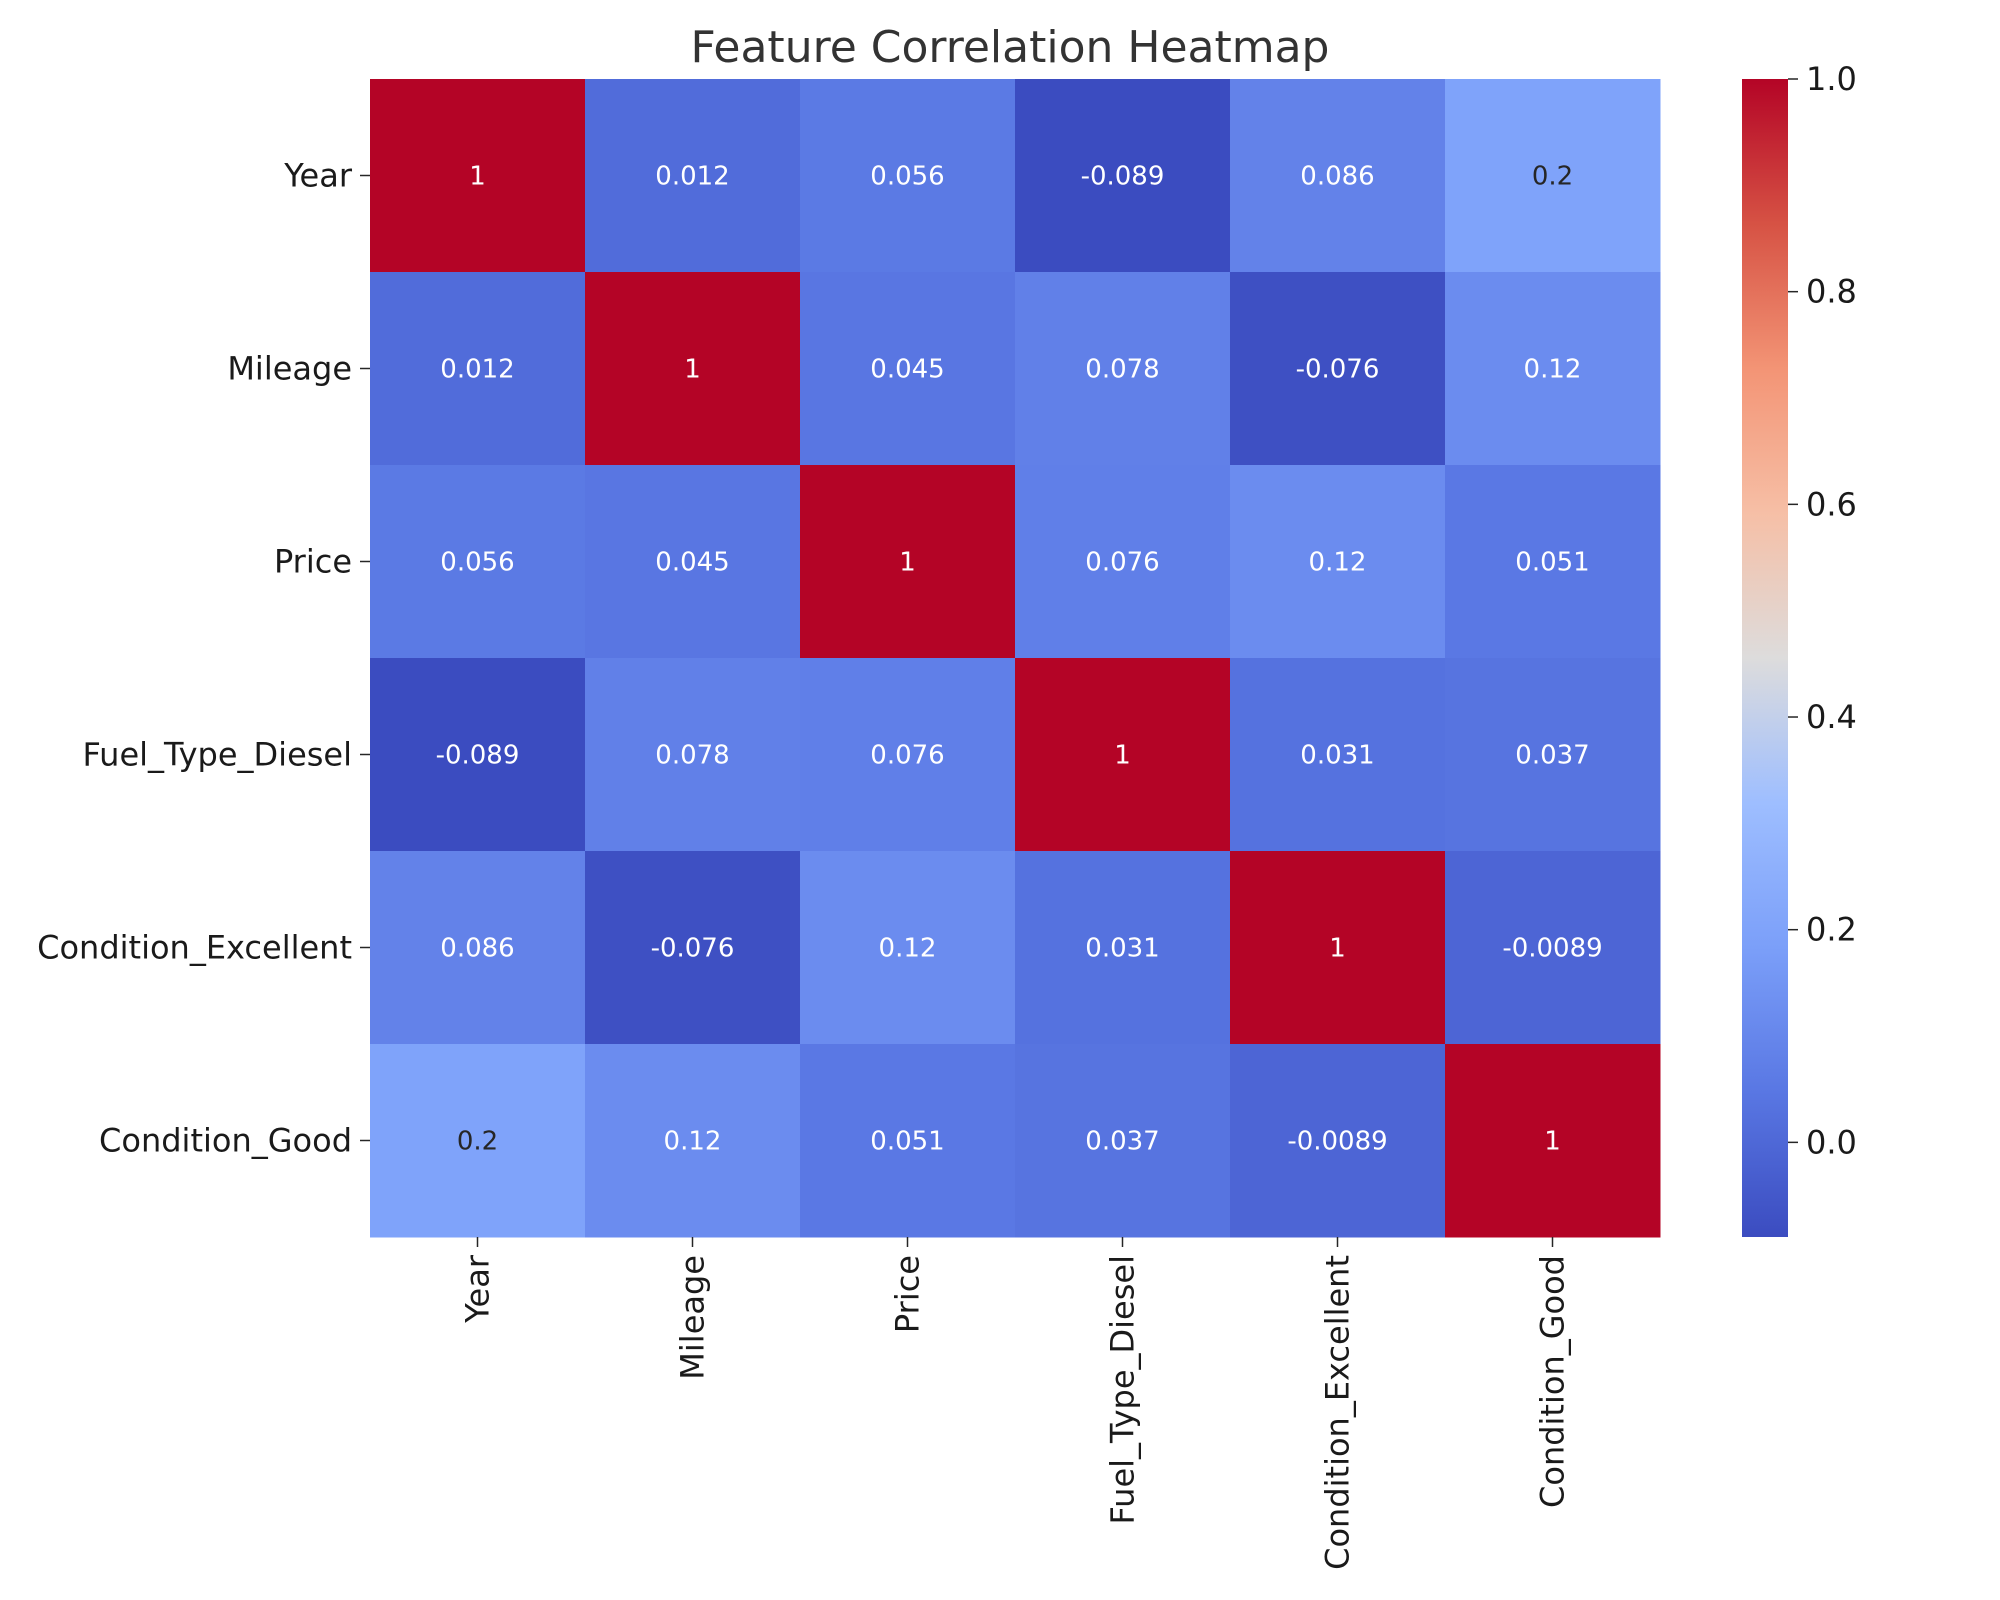 The height and width of the screenshot is (1600, 2000). Describe the element at coordinates (1799, 648) in the screenshot. I see `colorbar: 0.0 0.2 0.4 0.6 0.8 1.0` at that location.